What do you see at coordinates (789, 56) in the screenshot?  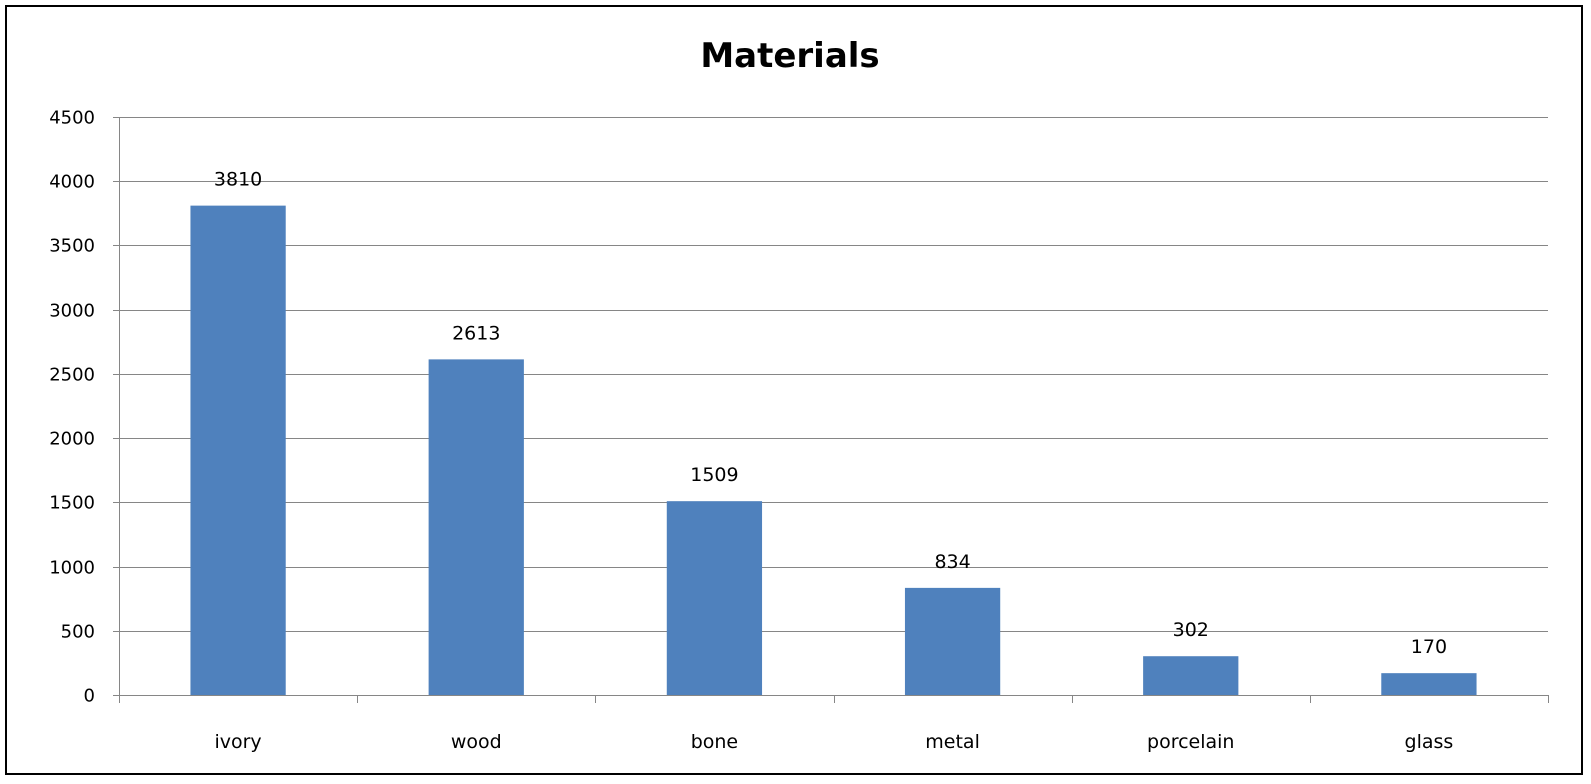 I see `chart-title: Materials` at bounding box center [789, 56].